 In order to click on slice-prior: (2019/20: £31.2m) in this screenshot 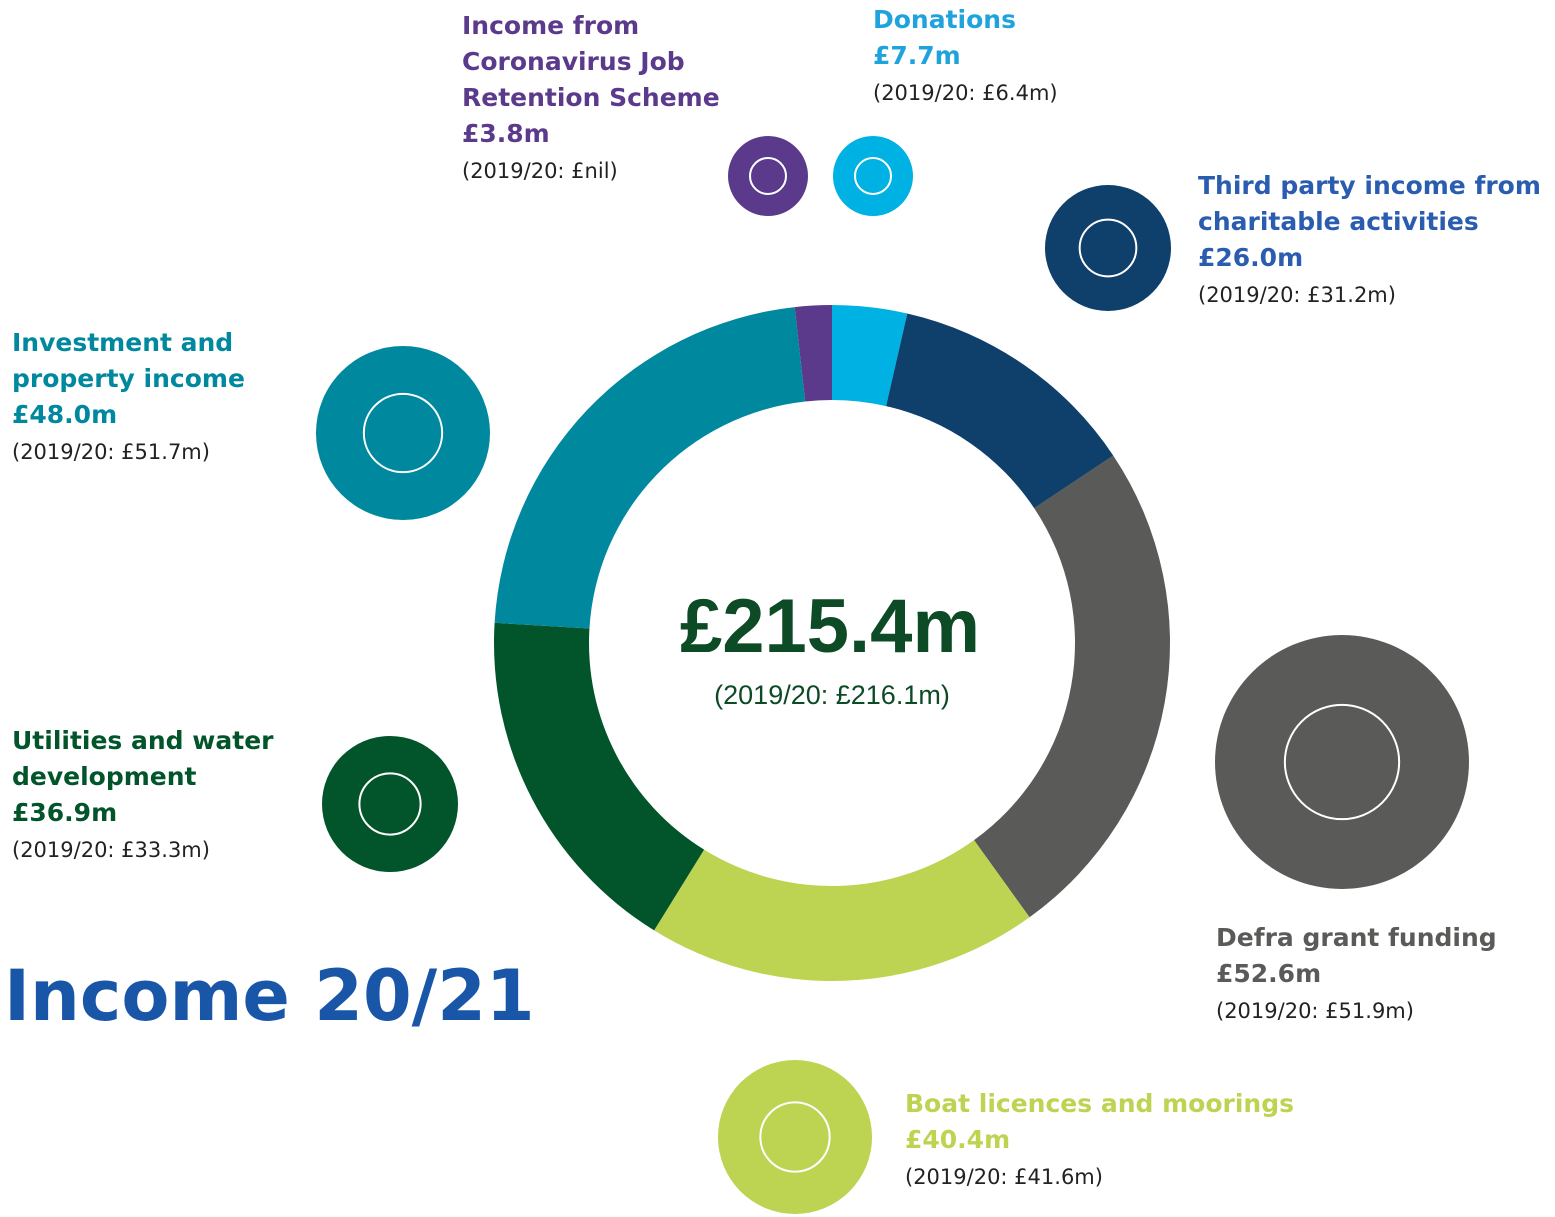, I will do `click(1297, 295)`.